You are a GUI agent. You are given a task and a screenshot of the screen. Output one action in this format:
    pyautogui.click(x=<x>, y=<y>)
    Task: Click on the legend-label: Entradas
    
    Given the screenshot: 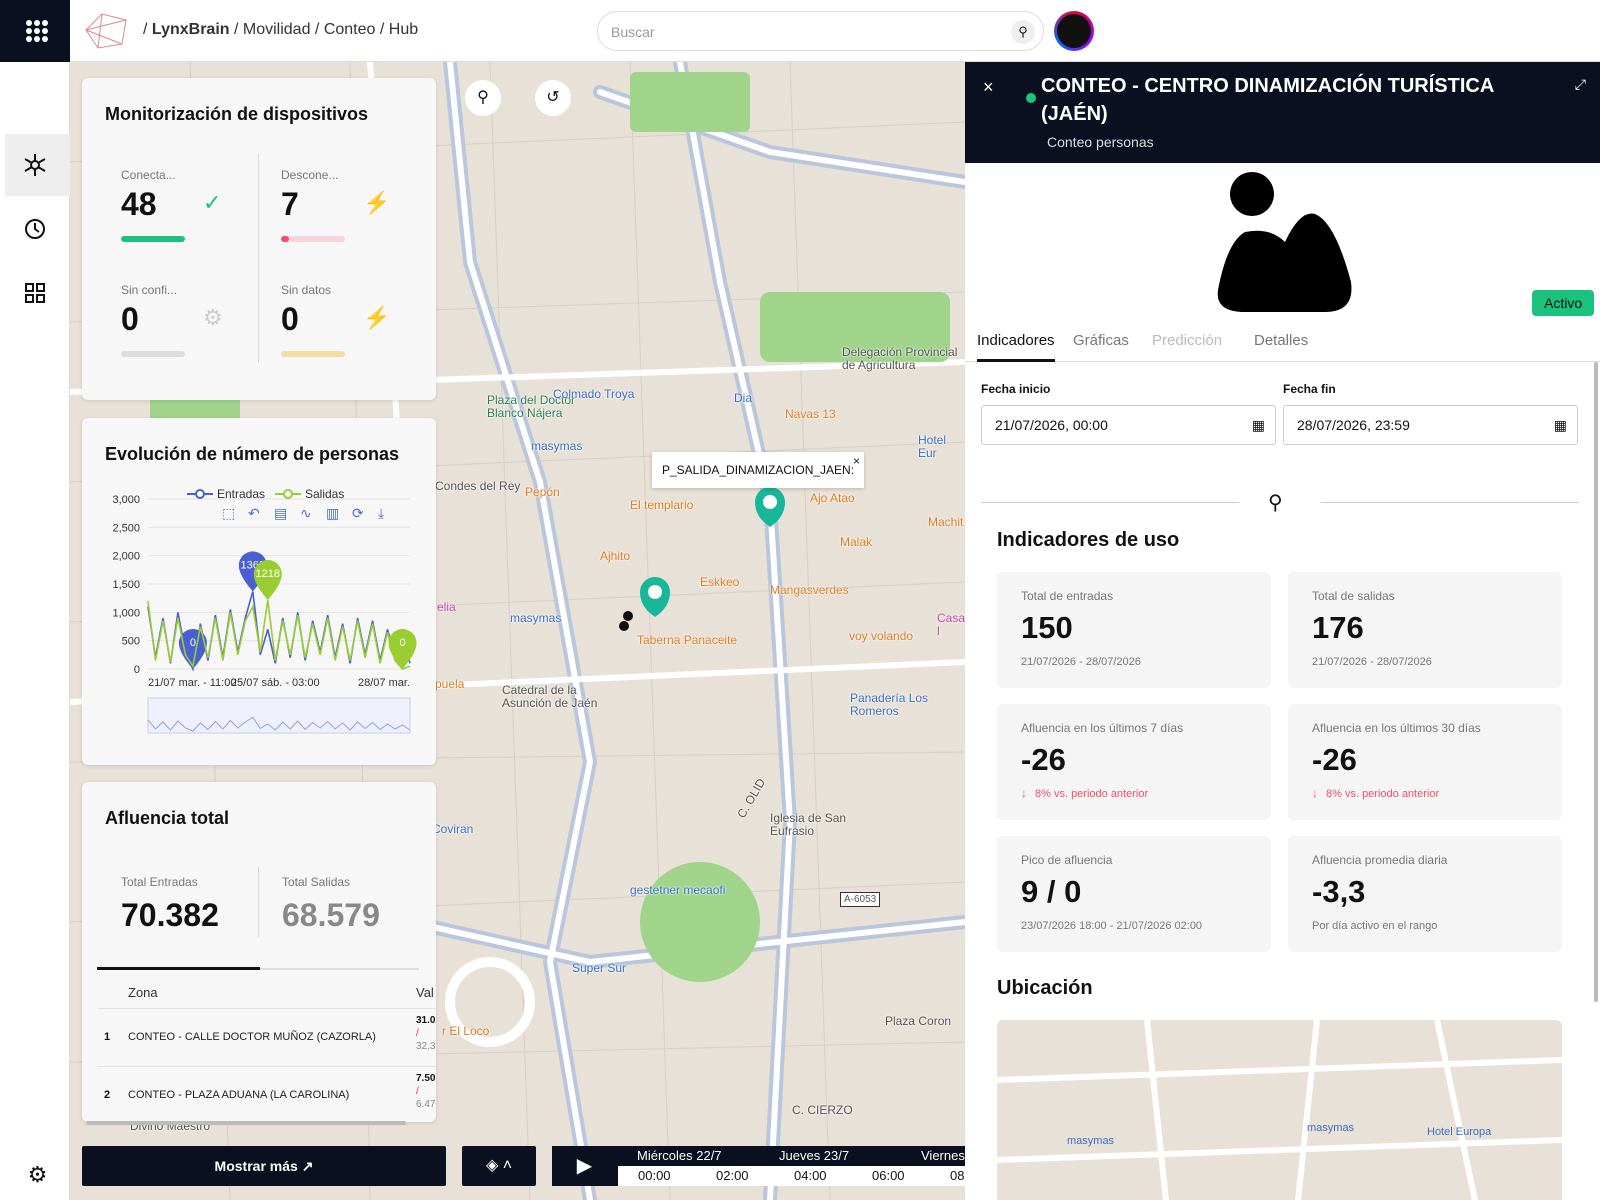 What is the action you would take?
    pyautogui.click(x=241, y=494)
    